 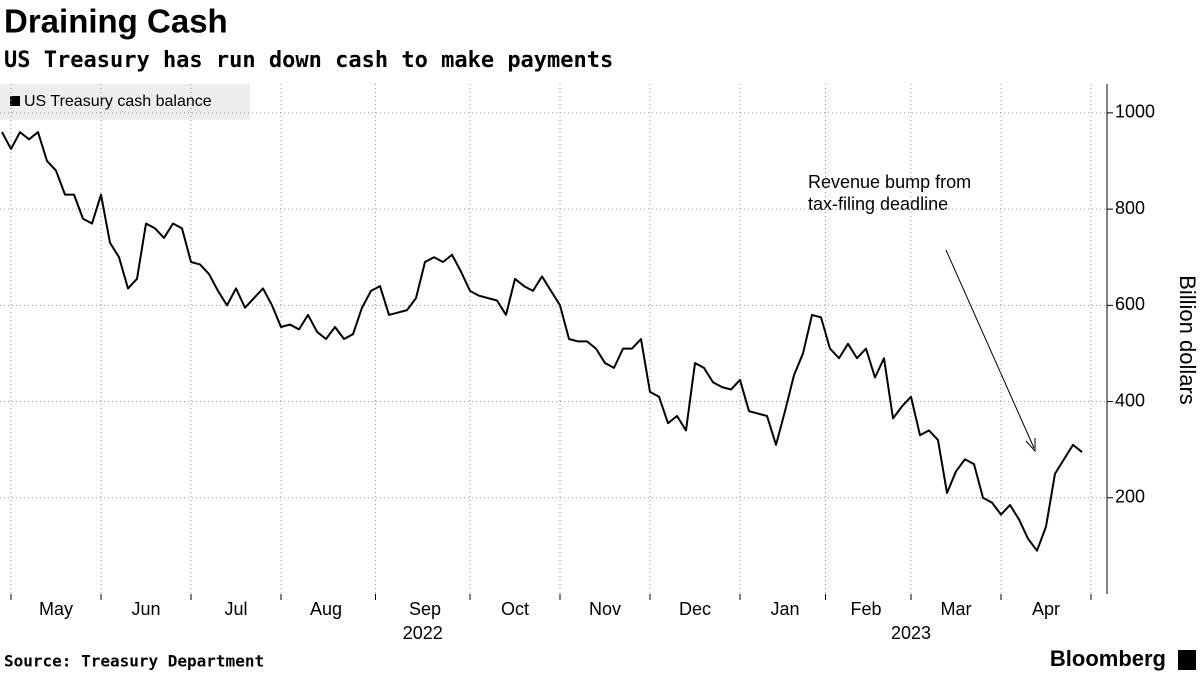 I want to click on arrow-head, so click(x=1030, y=445).